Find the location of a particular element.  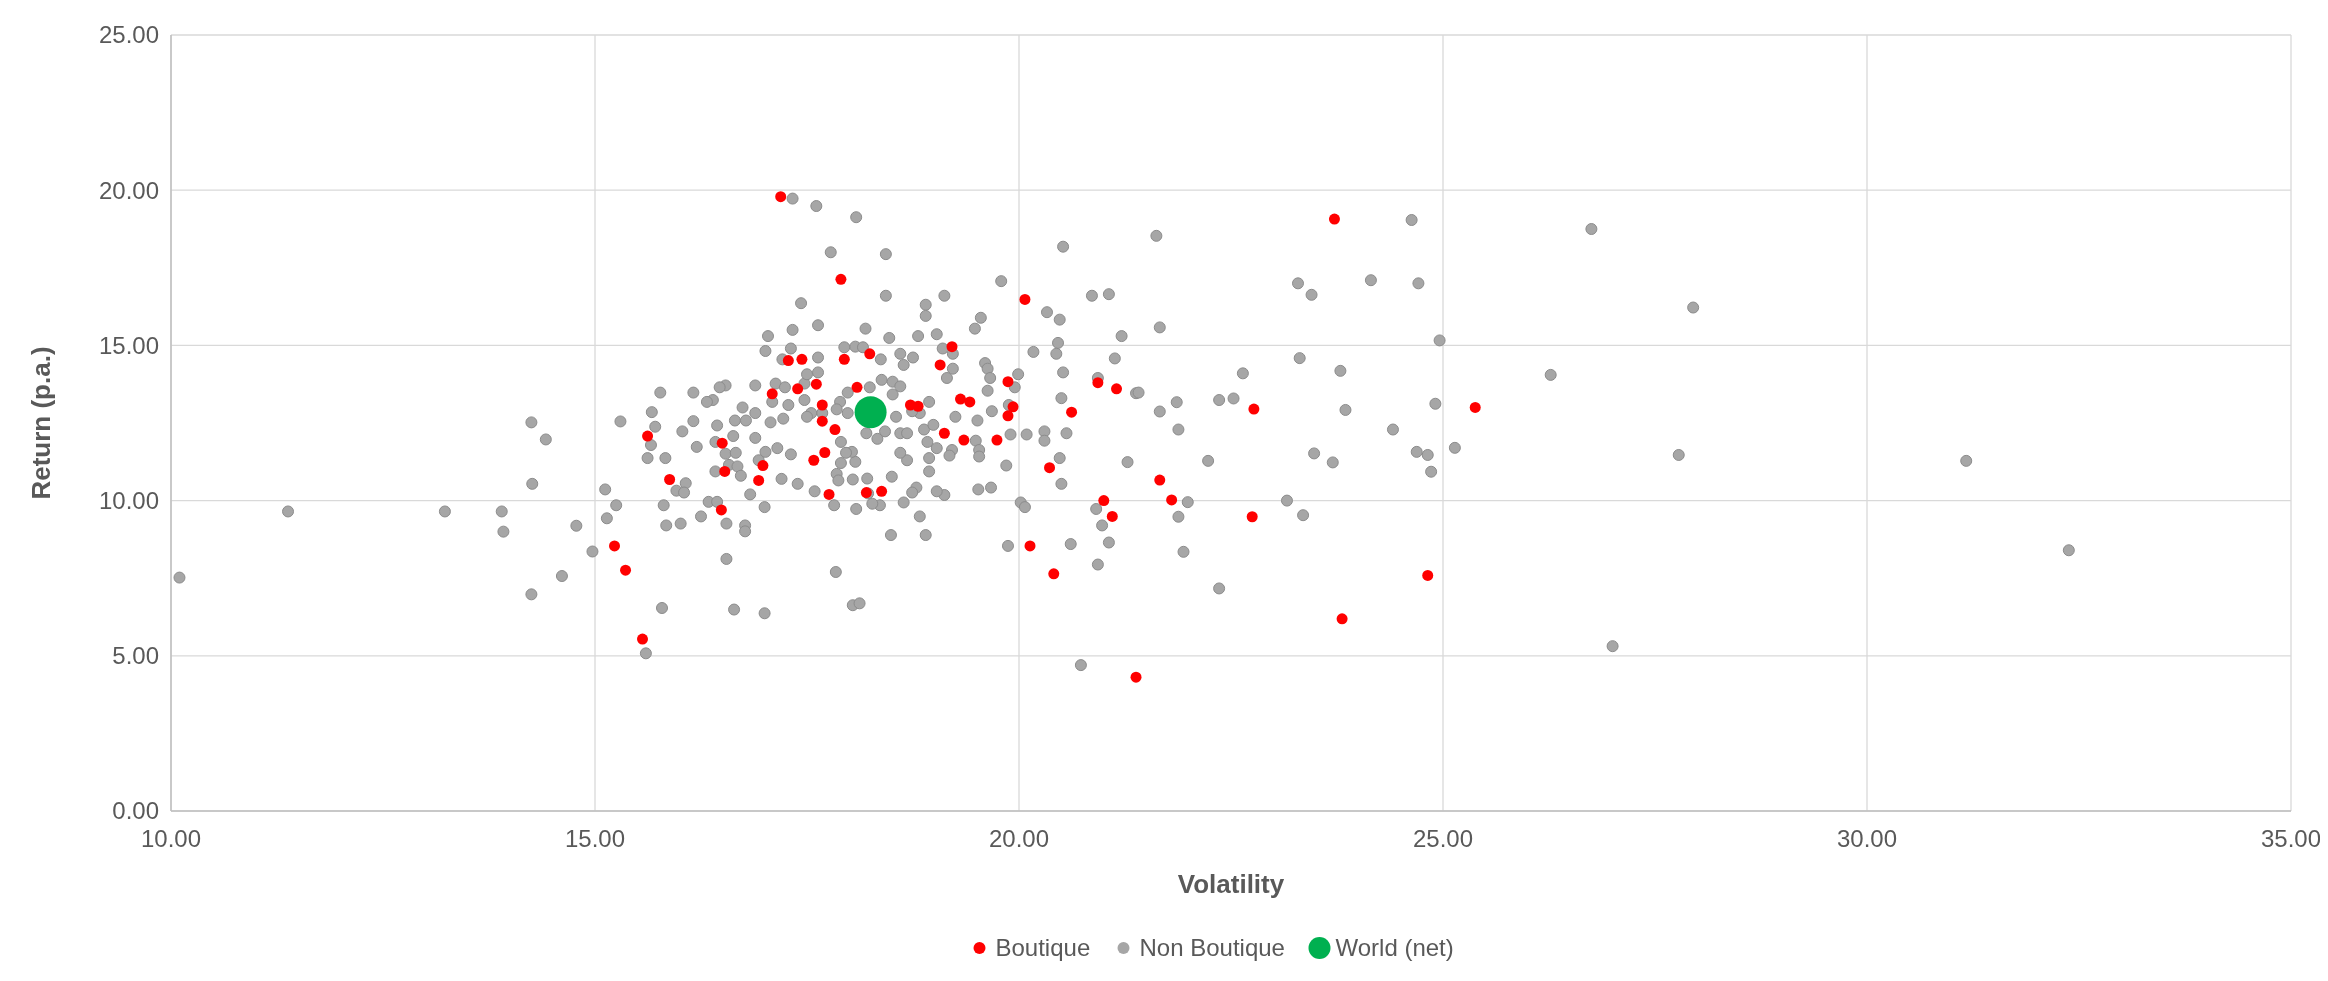

legend-label: Non Boutique is located at coordinates (1212, 948).